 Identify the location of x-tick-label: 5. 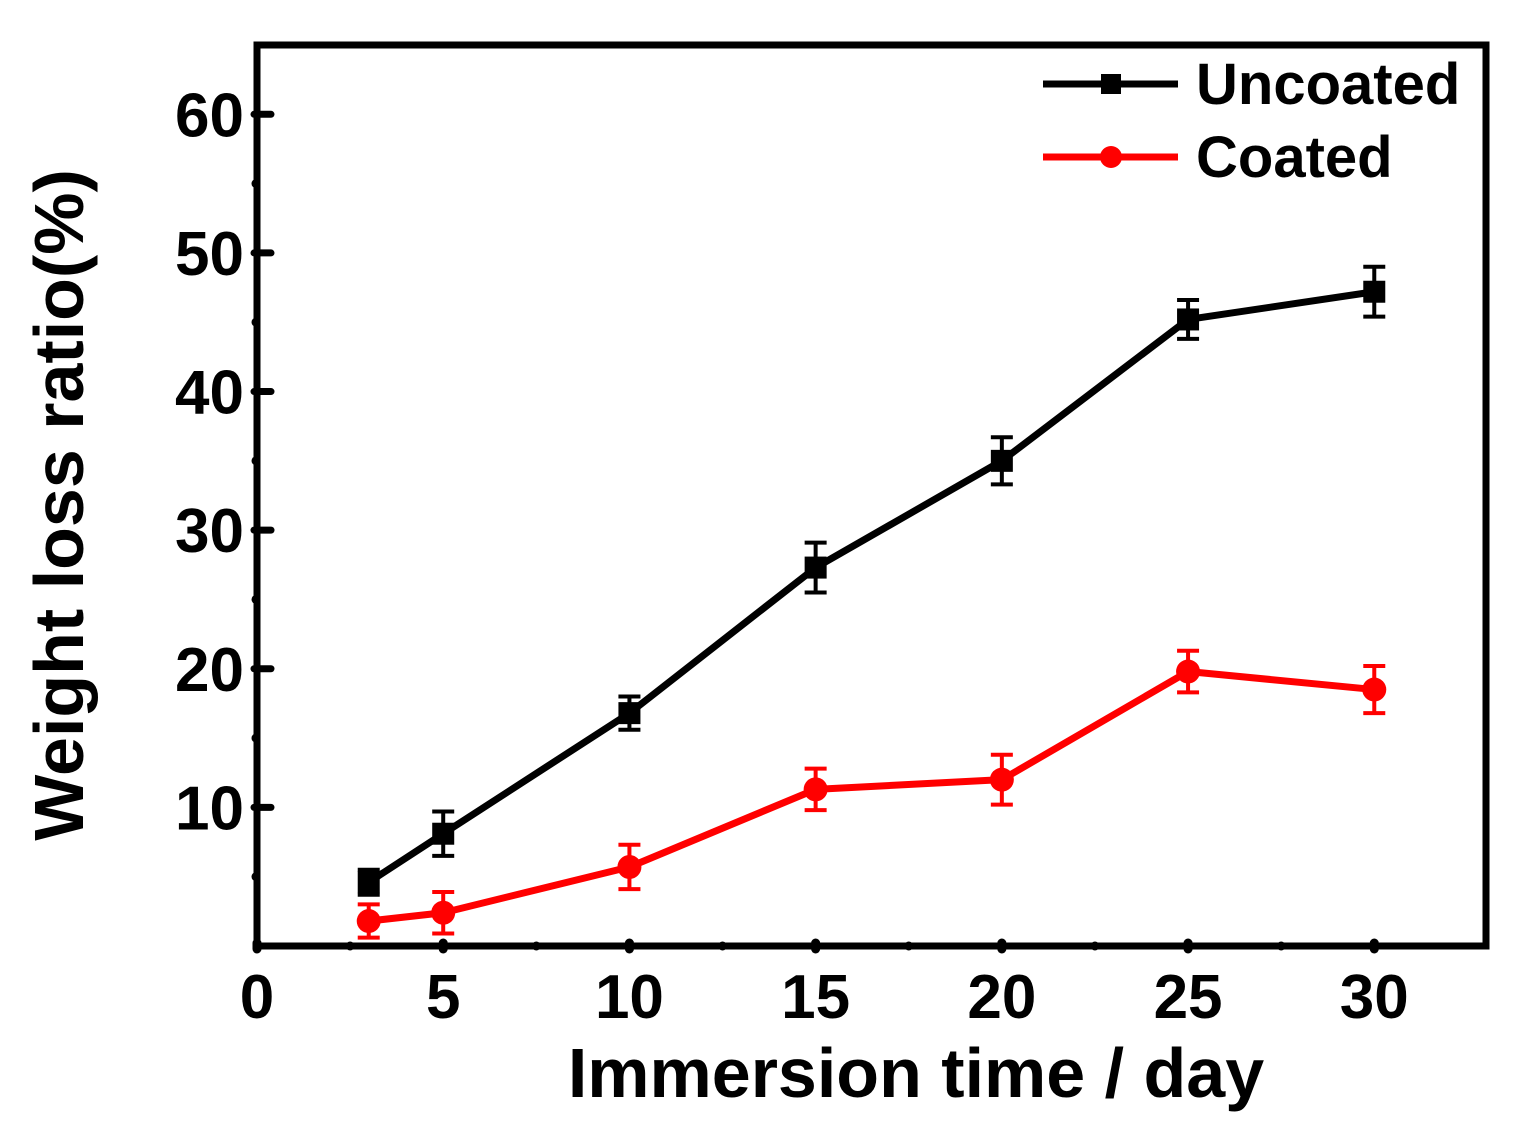
(443, 997).